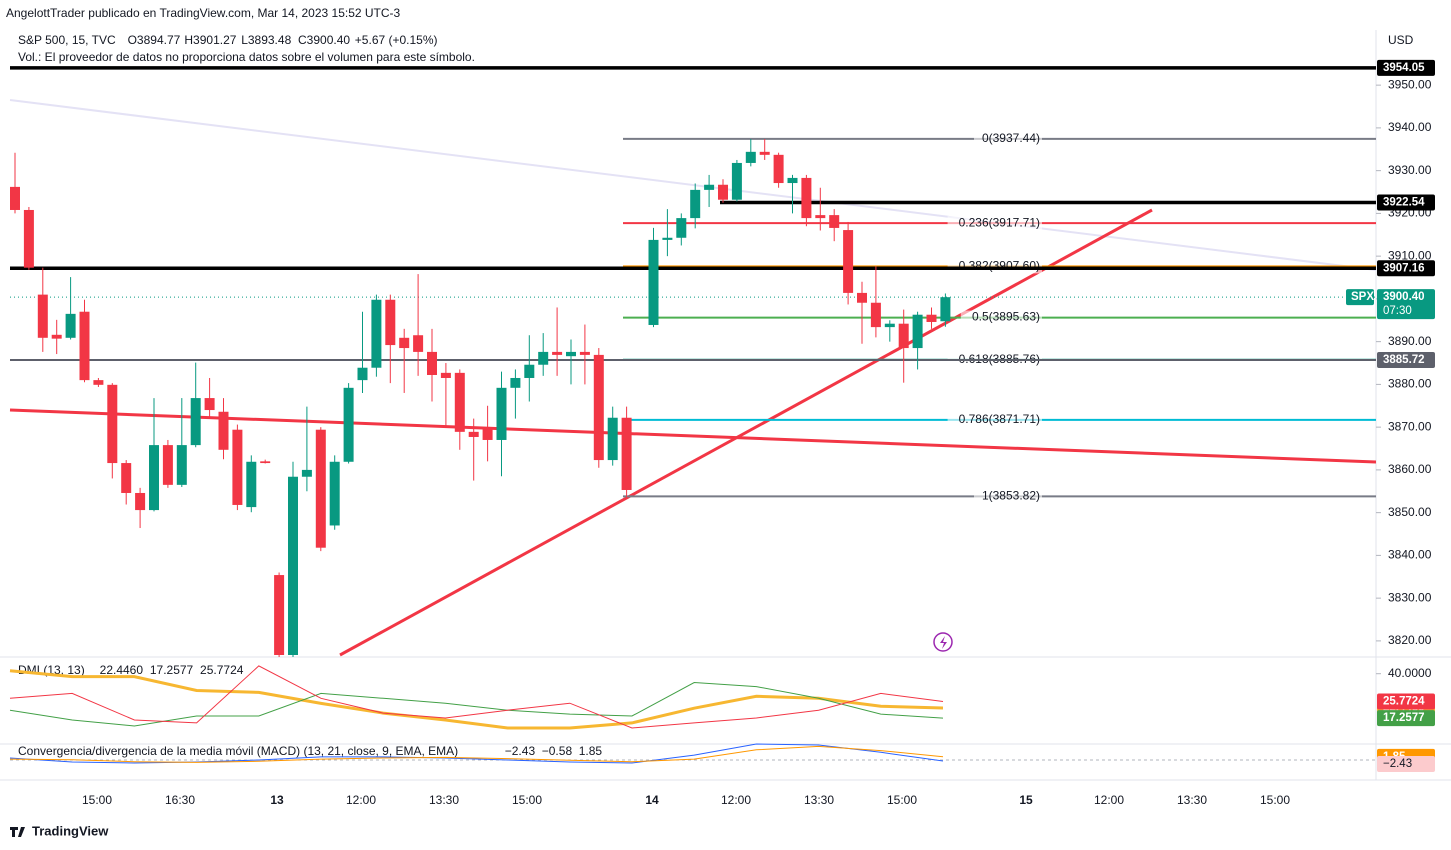  What do you see at coordinates (943, 642) in the screenshot?
I see `alert-icon` at bounding box center [943, 642].